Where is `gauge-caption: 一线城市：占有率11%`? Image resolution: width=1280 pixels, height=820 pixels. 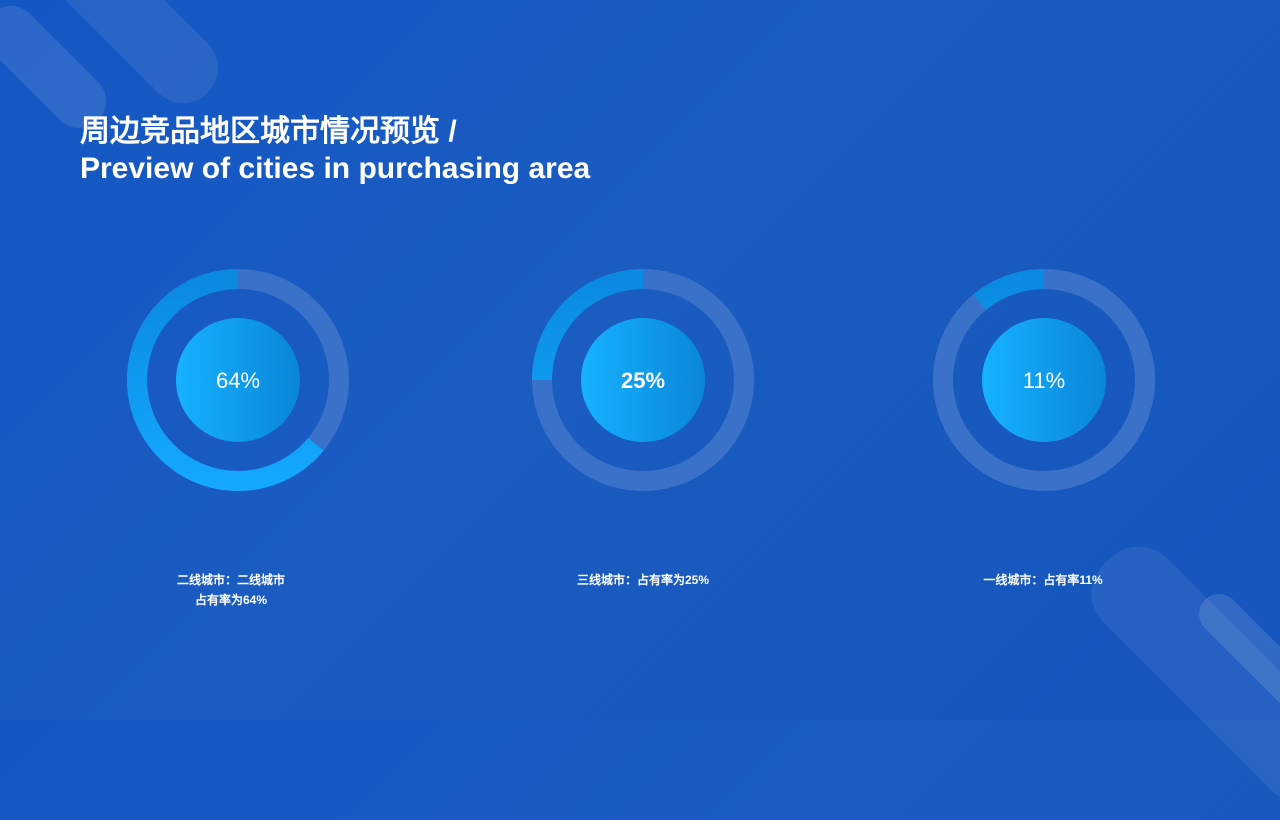
gauge-caption: 一线城市：占有率11% is located at coordinates (1043, 580).